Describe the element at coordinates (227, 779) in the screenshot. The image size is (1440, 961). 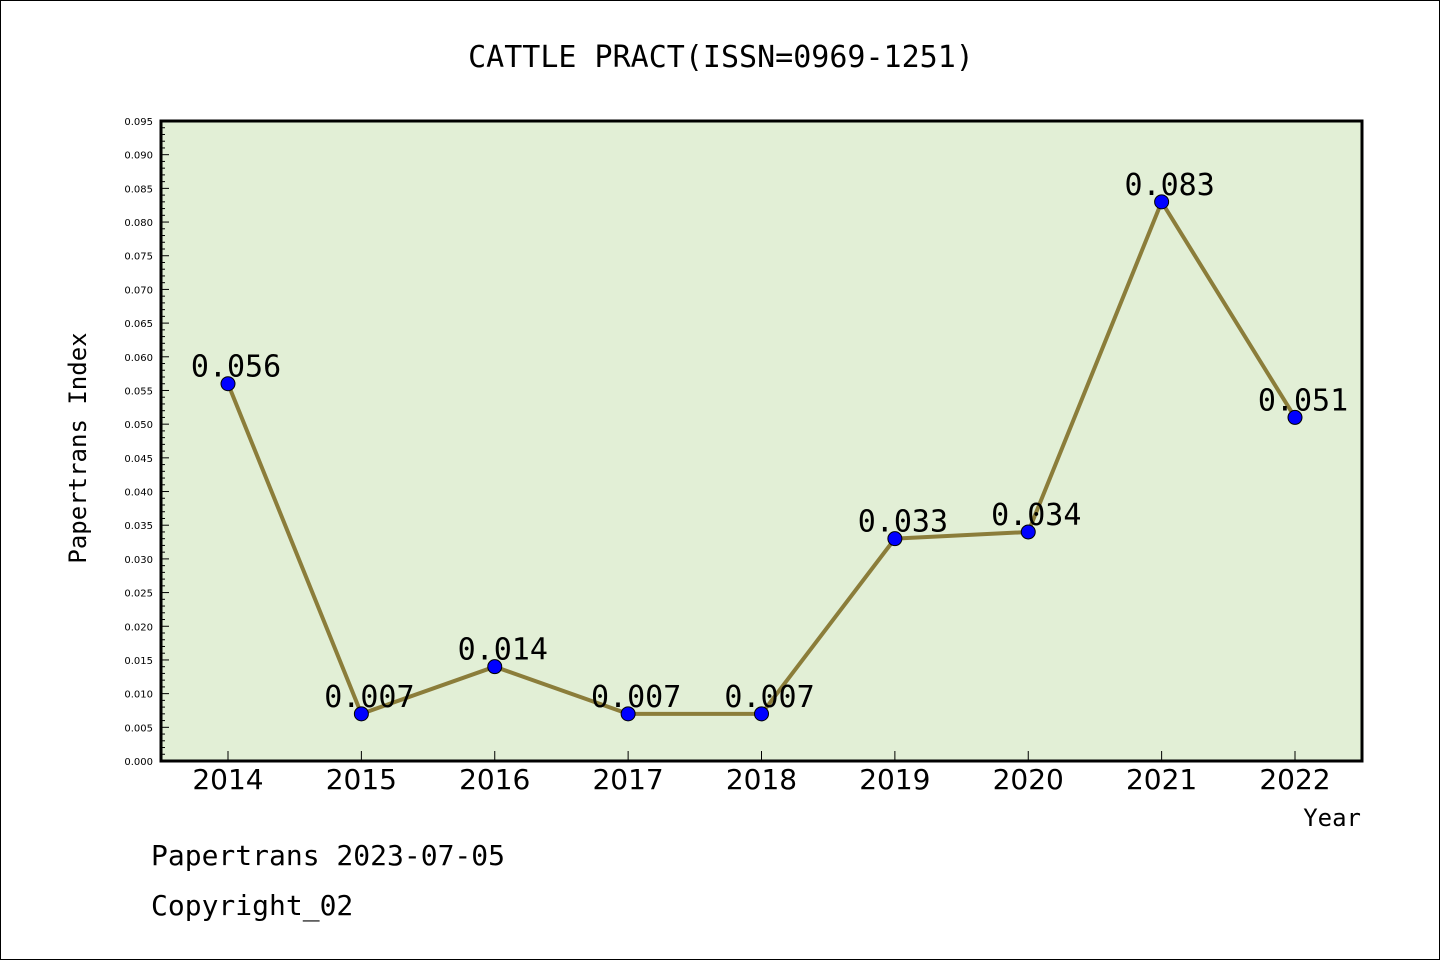
I see `x-tick-label: 2014` at that location.